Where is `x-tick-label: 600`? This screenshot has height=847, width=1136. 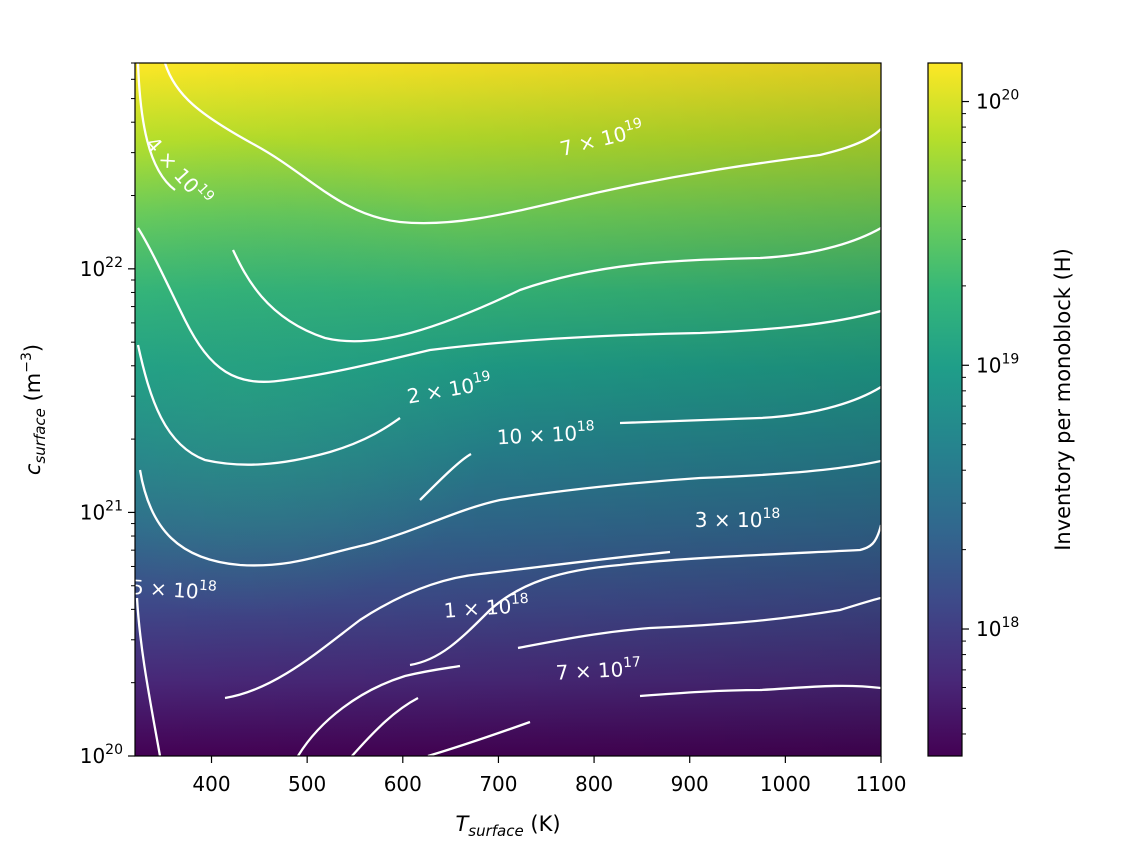 x-tick-label: 600 is located at coordinates (403, 784).